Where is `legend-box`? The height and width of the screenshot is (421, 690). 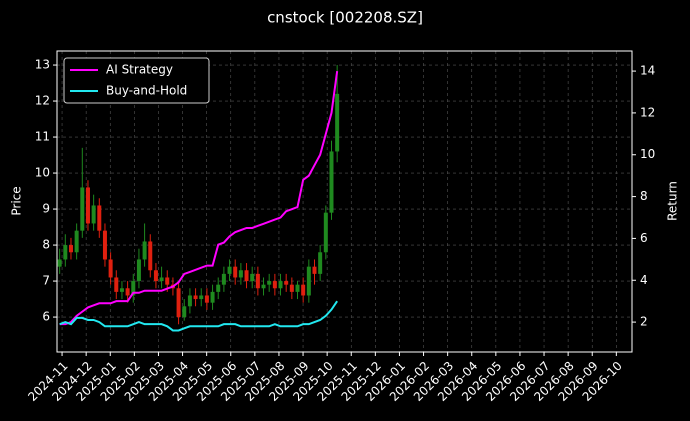
legend-box is located at coordinates (136, 80).